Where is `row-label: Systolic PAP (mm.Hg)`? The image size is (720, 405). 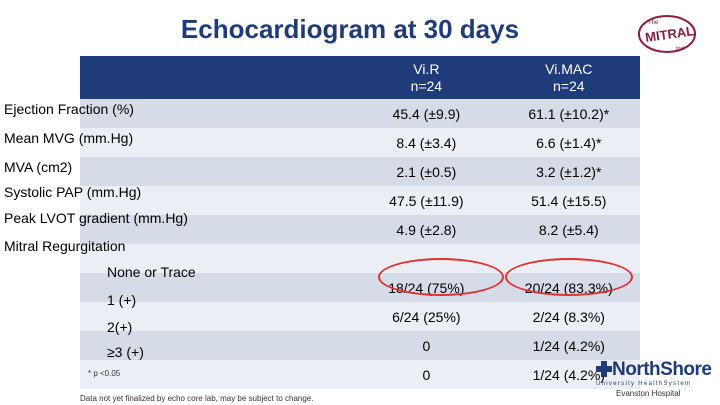 row-label: Systolic PAP (mm.Hg) is located at coordinates (73, 192).